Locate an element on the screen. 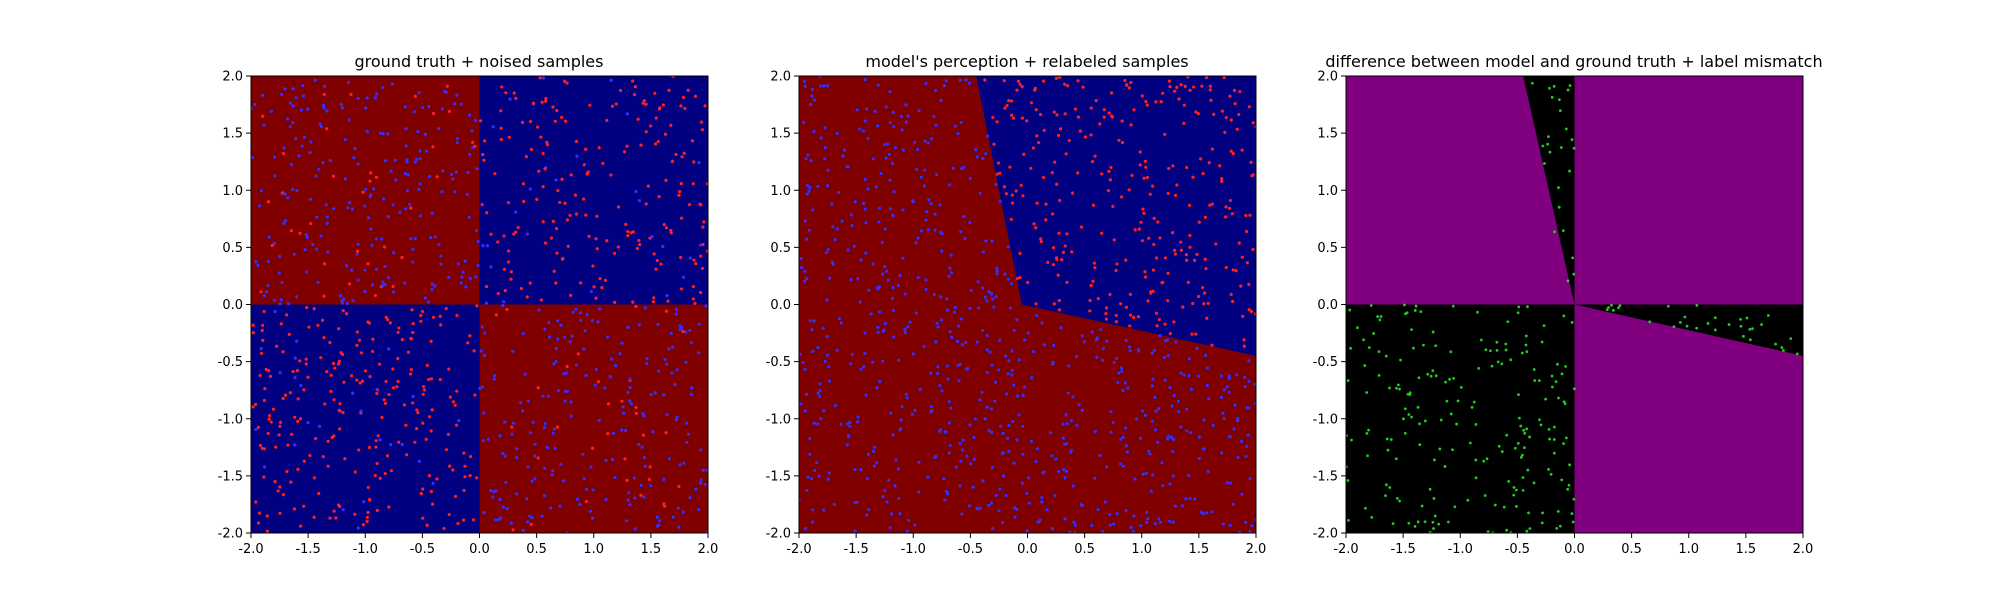  y-tick-label: -2.0 is located at coordinates (778, 534).